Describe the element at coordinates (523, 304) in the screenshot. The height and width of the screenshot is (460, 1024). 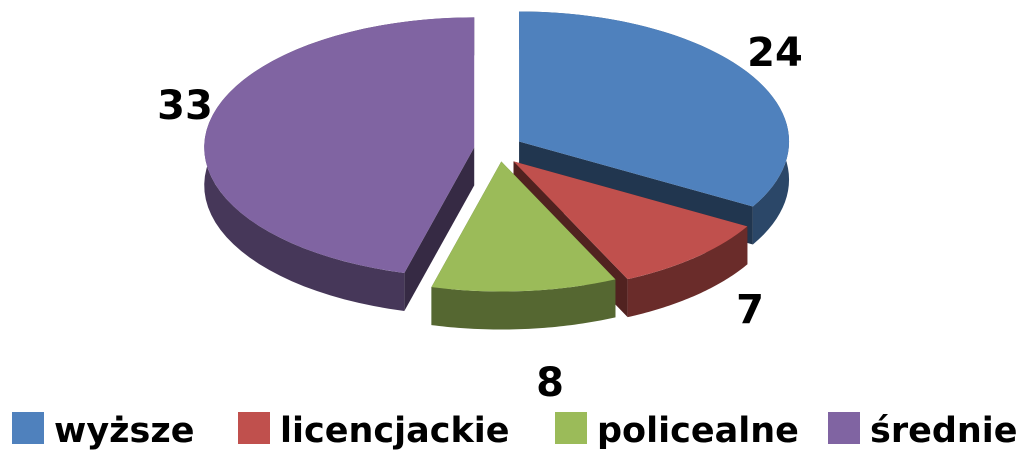
I see `slice-wall-policealne` at that location.